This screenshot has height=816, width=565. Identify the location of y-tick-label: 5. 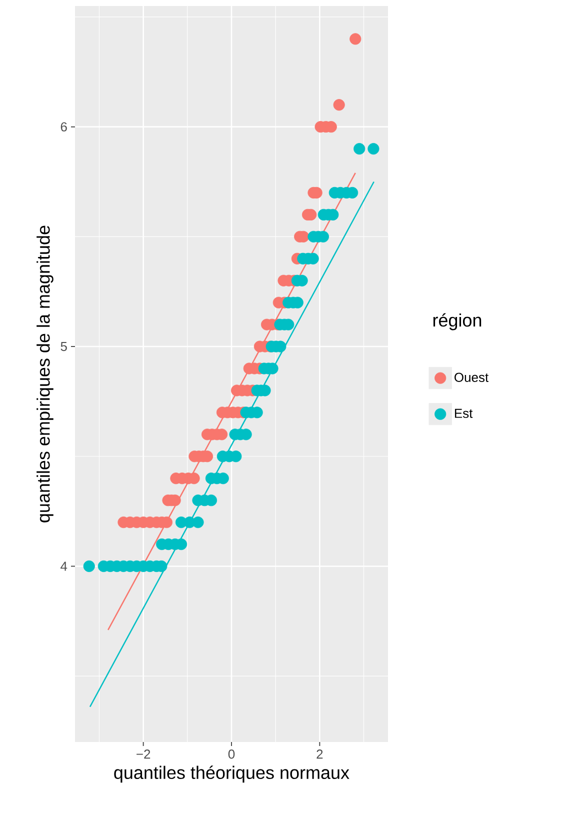
(63, 347).